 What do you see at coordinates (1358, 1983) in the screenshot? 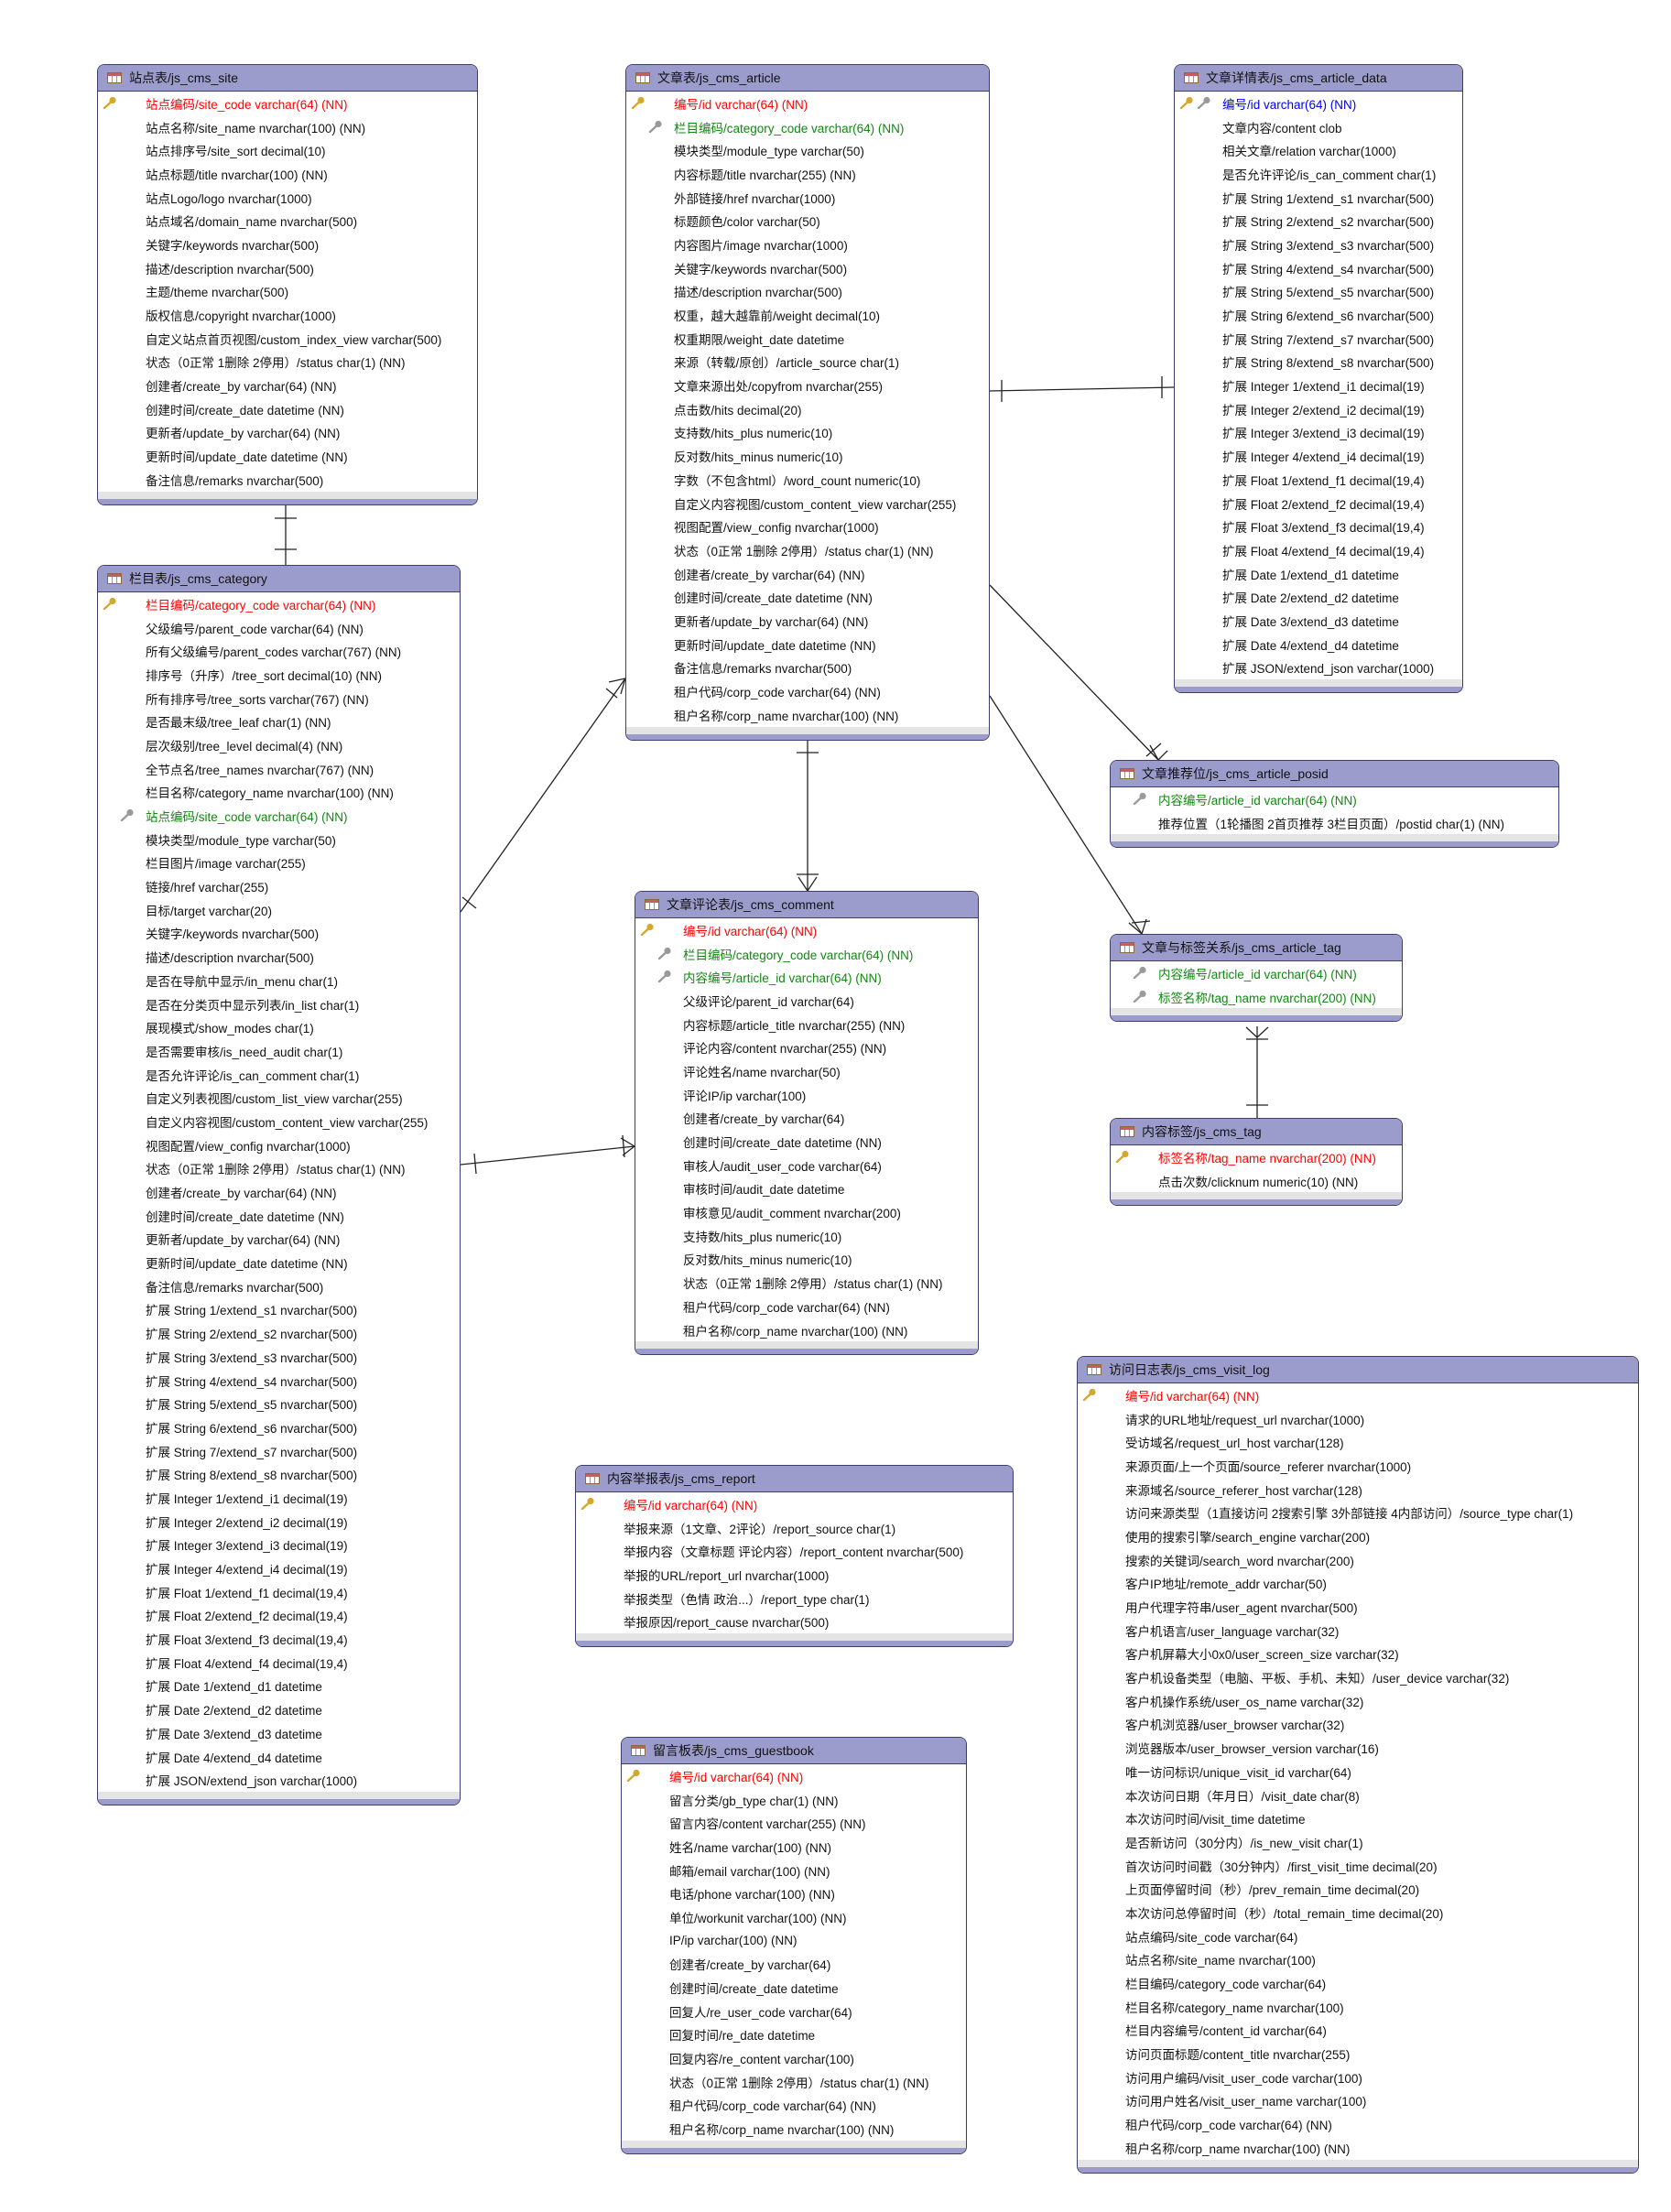
I see `column-row: 栏目编码/category_code varchar(64)` at bounding box center [1358, 1983].